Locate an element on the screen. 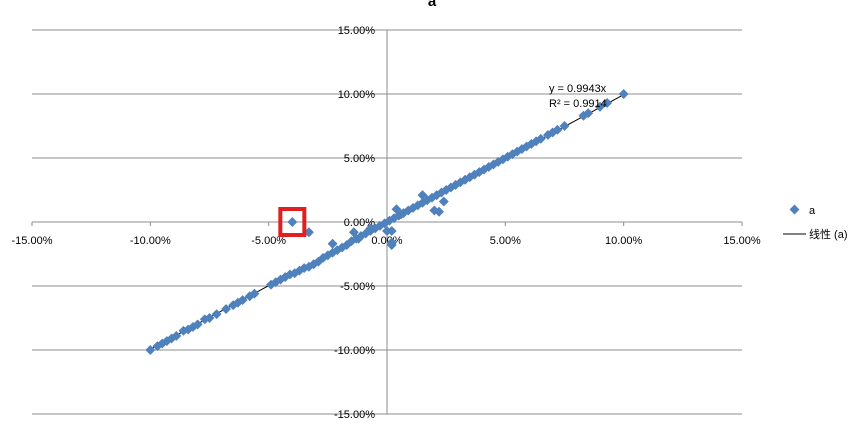 The width and height of the screenshot is (866, 436). legend-marker-a is located at coordinates (794, 209).